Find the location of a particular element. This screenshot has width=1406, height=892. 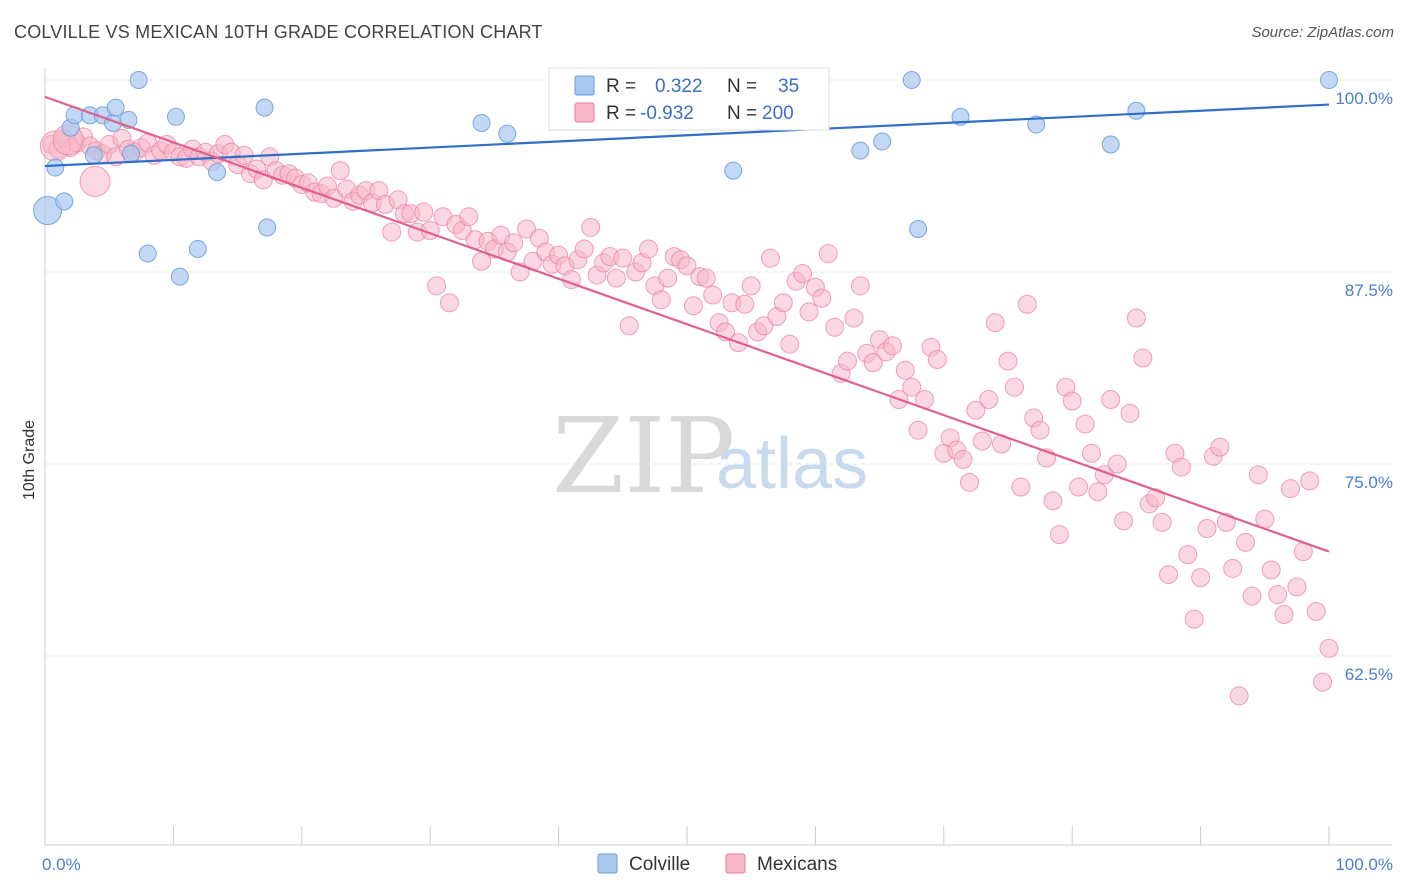

bottom-legend-swatch-mexicans is located at coordinates (735, 863).